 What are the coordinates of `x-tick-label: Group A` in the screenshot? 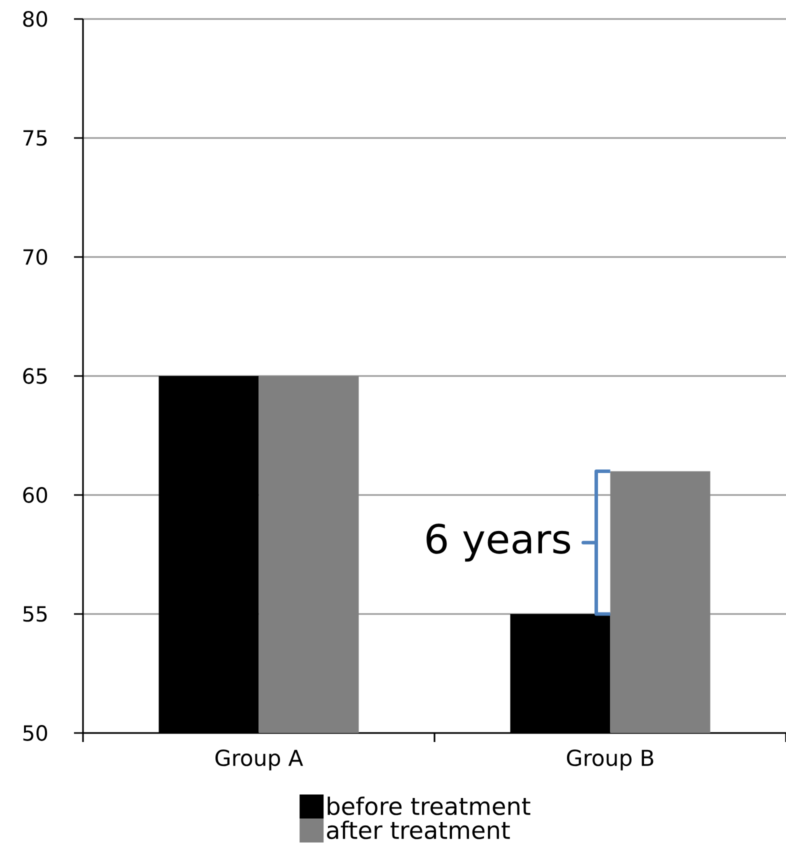 It's located at (259, 760).